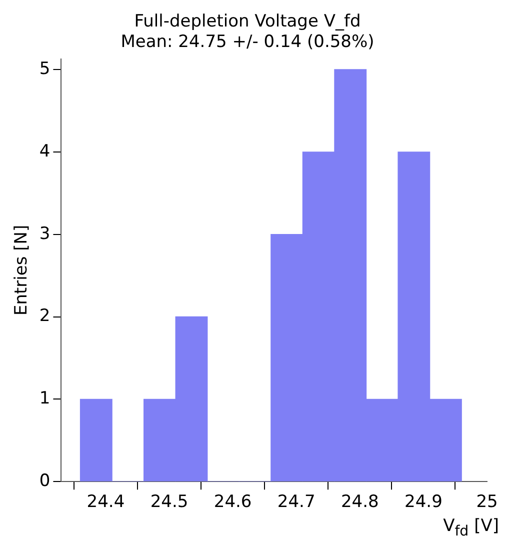  What do you see at coordinates (22, 270) in the screenshot?
I see `y-axis-title: Entries [N]` at bounding box center [22, 270].